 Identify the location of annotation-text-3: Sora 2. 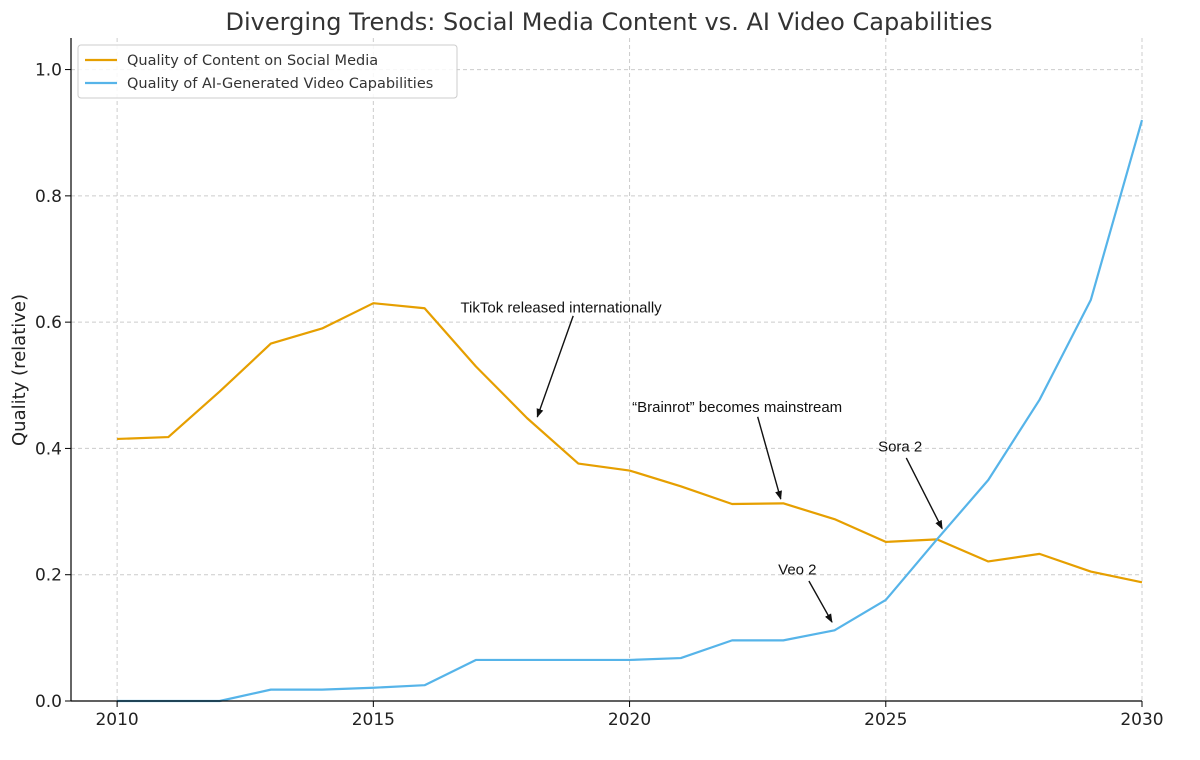
(900, 447).